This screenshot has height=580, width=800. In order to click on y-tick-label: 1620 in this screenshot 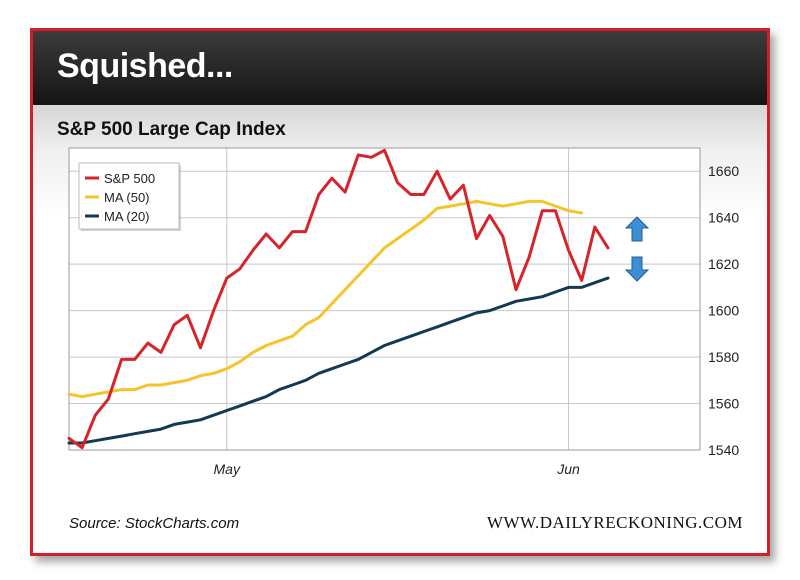, I will do `click(723, 264)`.